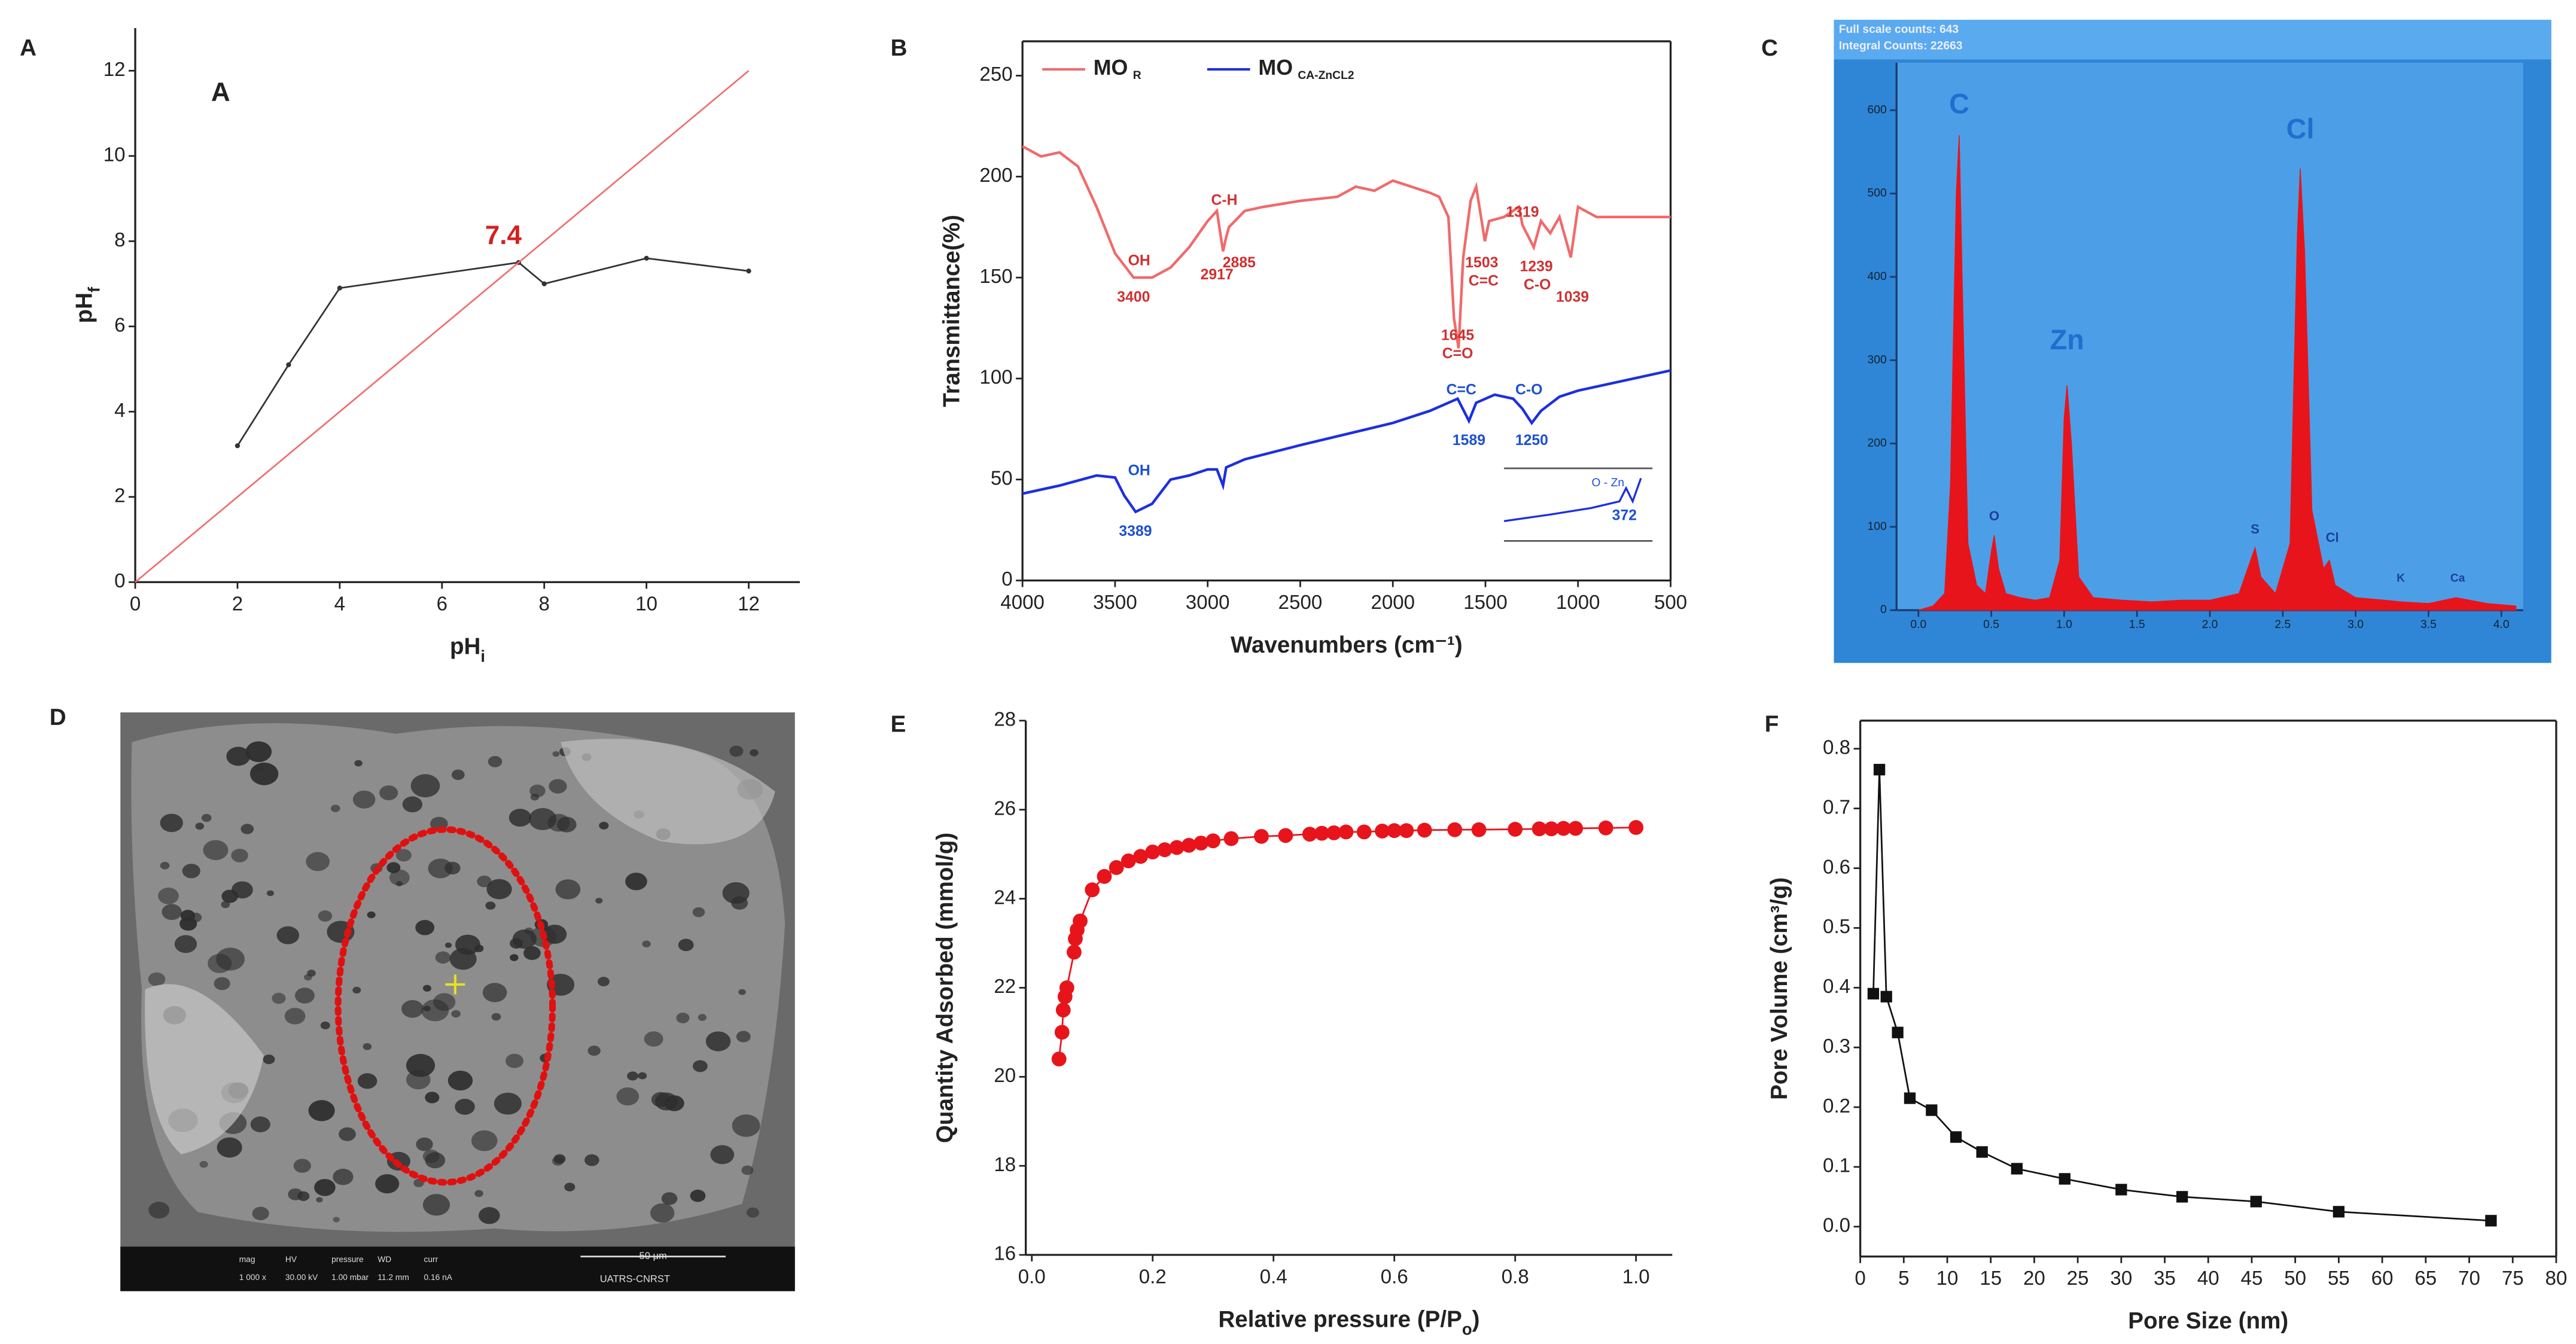  I want to click on x-tick-label: 2, so click(237, 604).